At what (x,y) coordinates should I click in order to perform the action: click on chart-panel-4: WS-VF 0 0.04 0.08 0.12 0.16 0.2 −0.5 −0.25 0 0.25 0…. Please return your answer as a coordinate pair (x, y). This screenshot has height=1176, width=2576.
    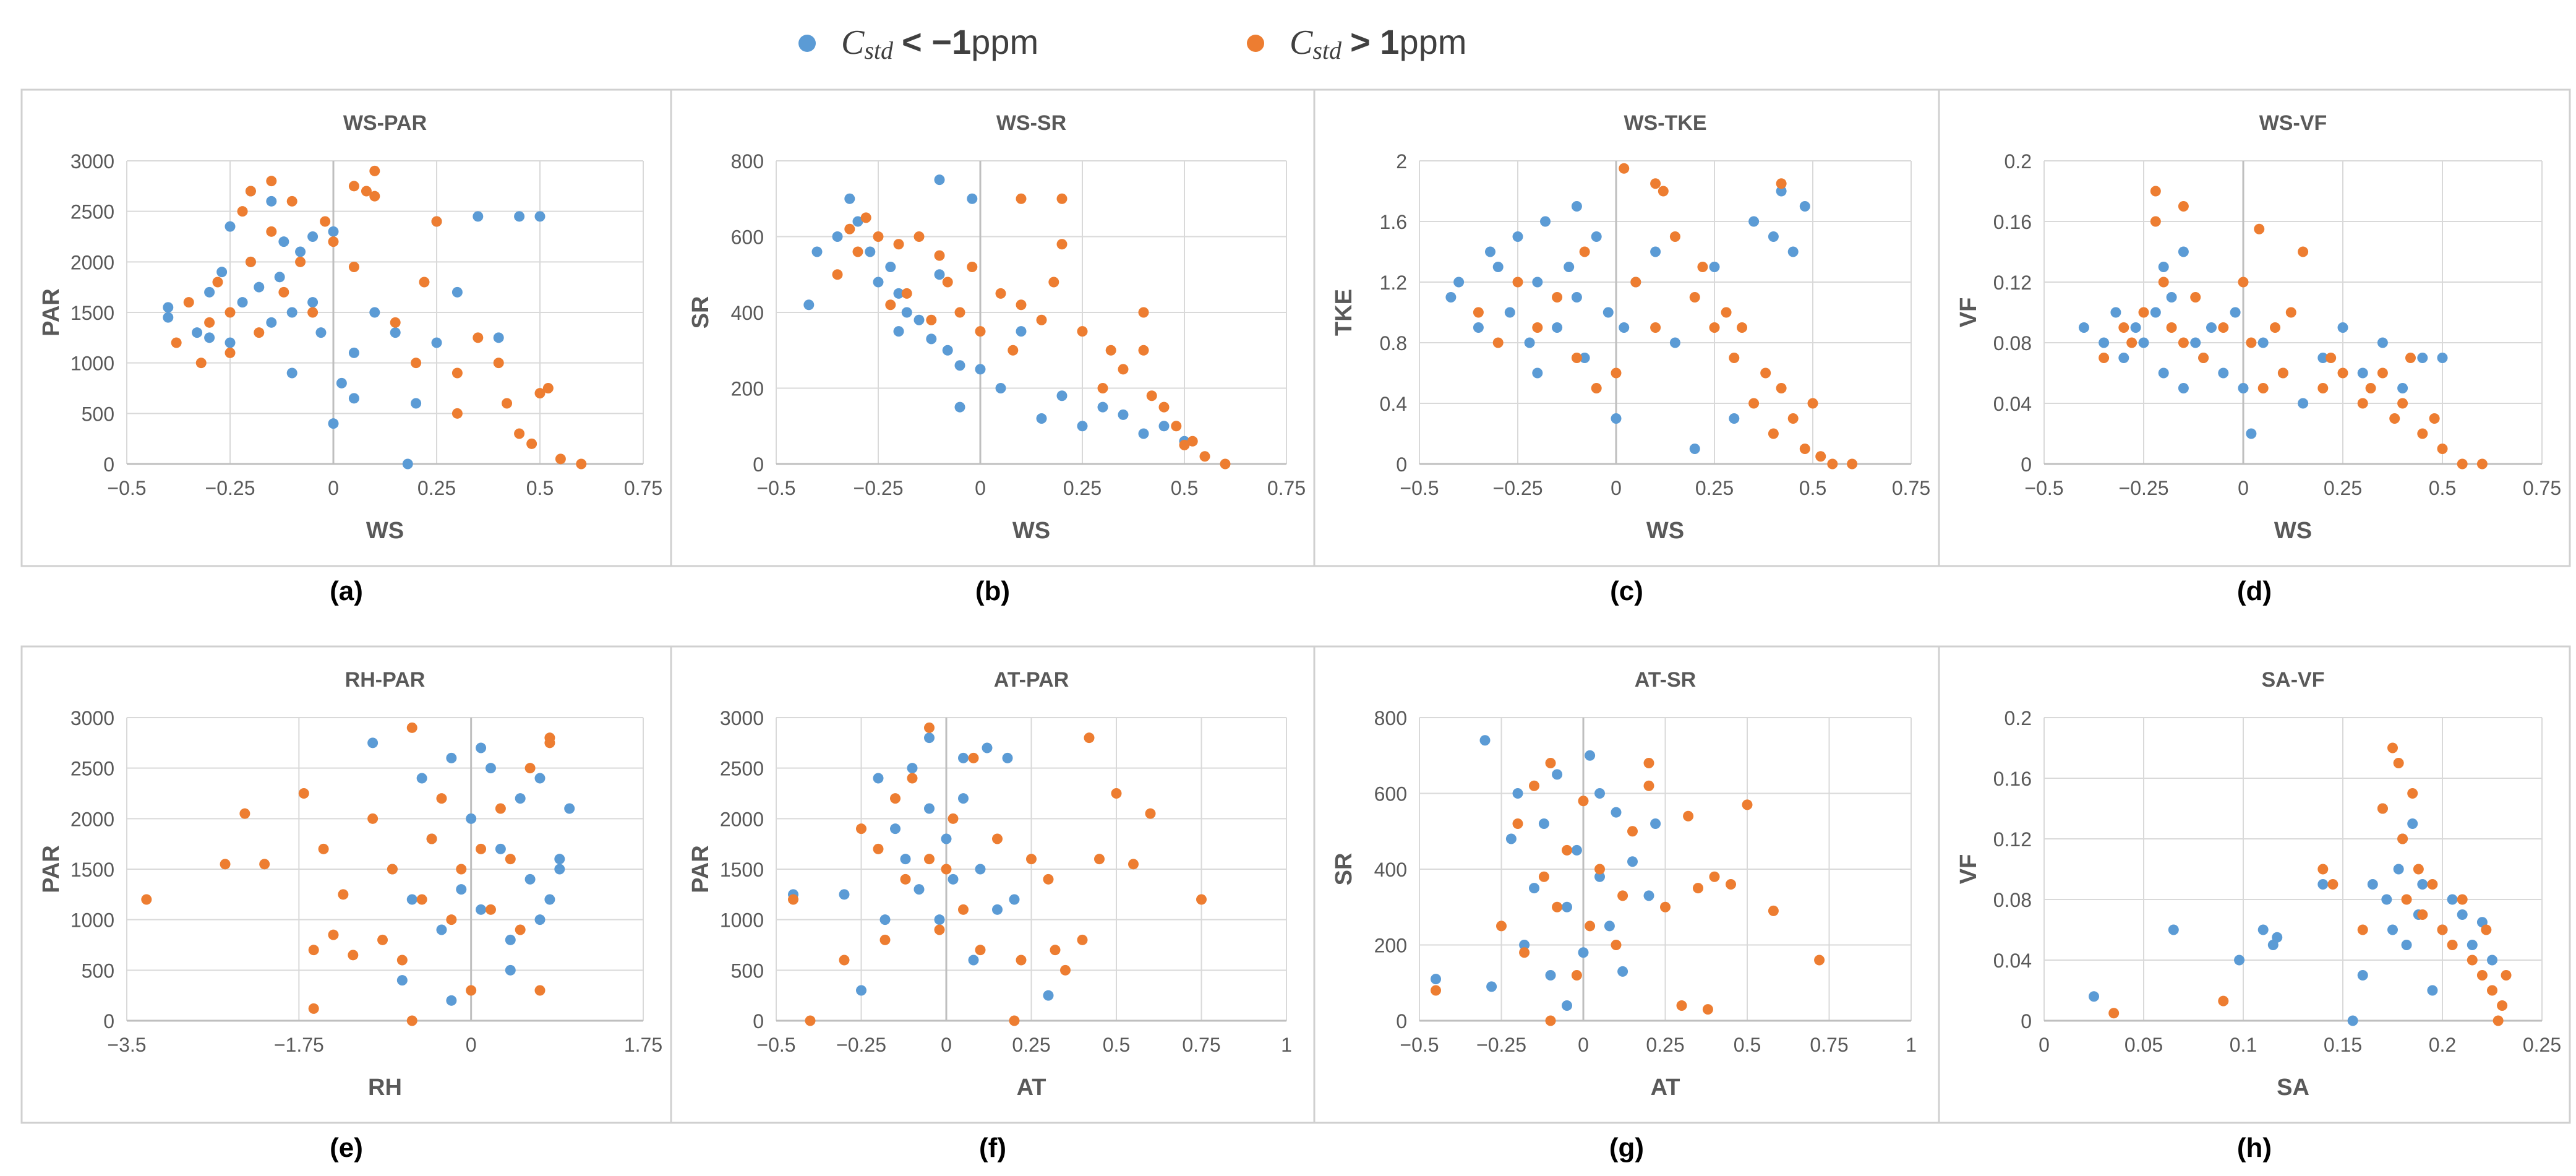
    Looking at the image, I should click on (2254, 347).